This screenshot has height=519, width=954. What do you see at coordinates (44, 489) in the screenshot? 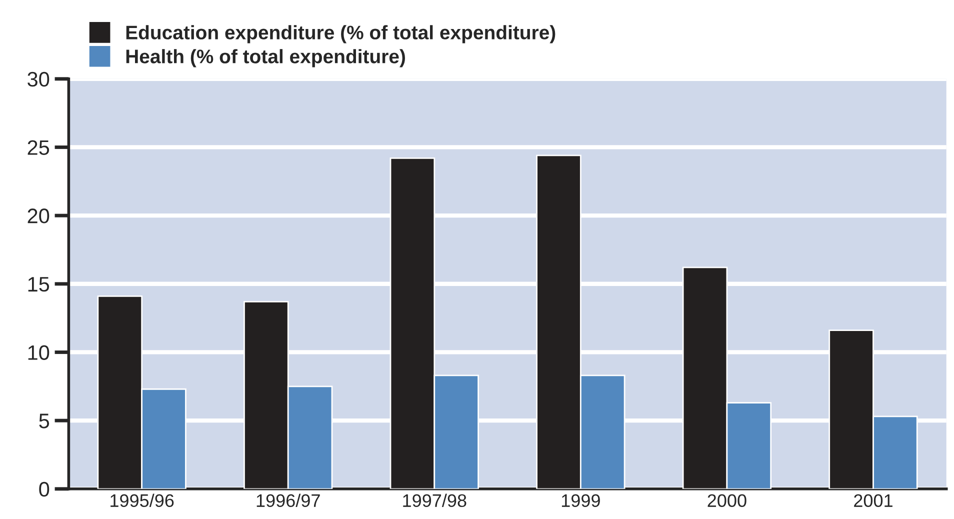
I see `y-tick-label: 0` at bounding box center [44, 489].